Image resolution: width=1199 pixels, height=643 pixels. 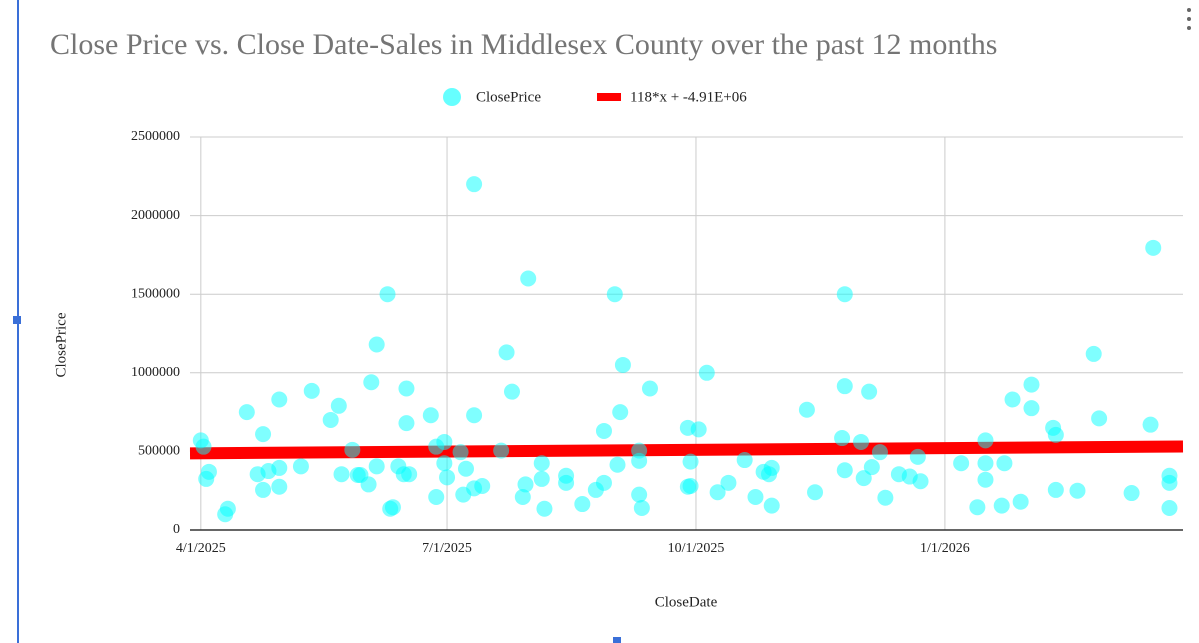 I want to click on legend-label: 118*x + -4.91E+06, so click(x=688, y=97).